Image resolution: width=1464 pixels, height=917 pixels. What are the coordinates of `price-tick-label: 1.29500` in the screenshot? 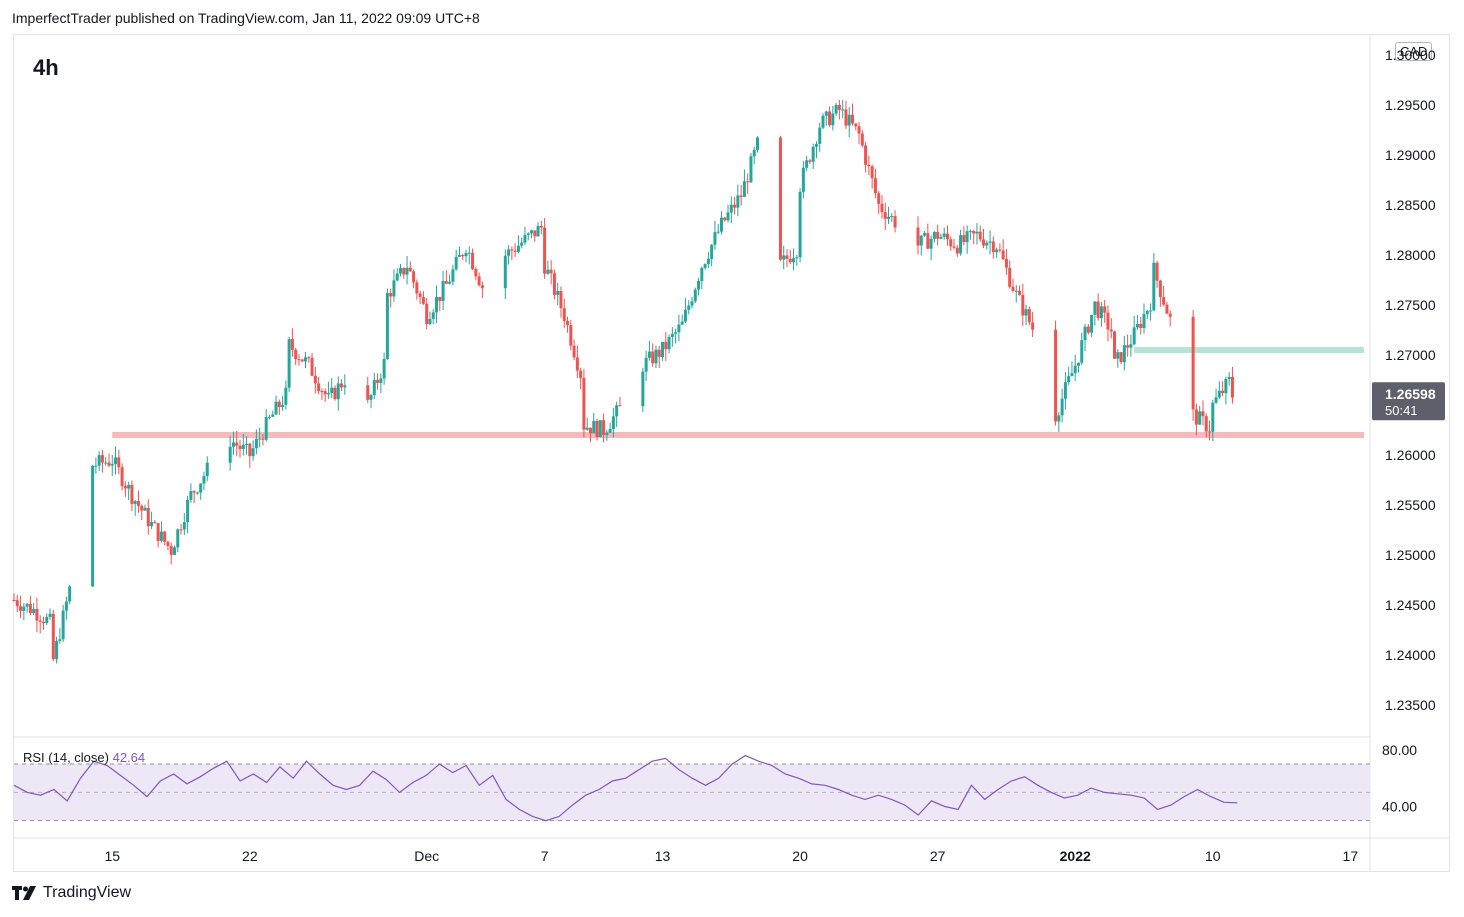 It's located at (1410, 105).